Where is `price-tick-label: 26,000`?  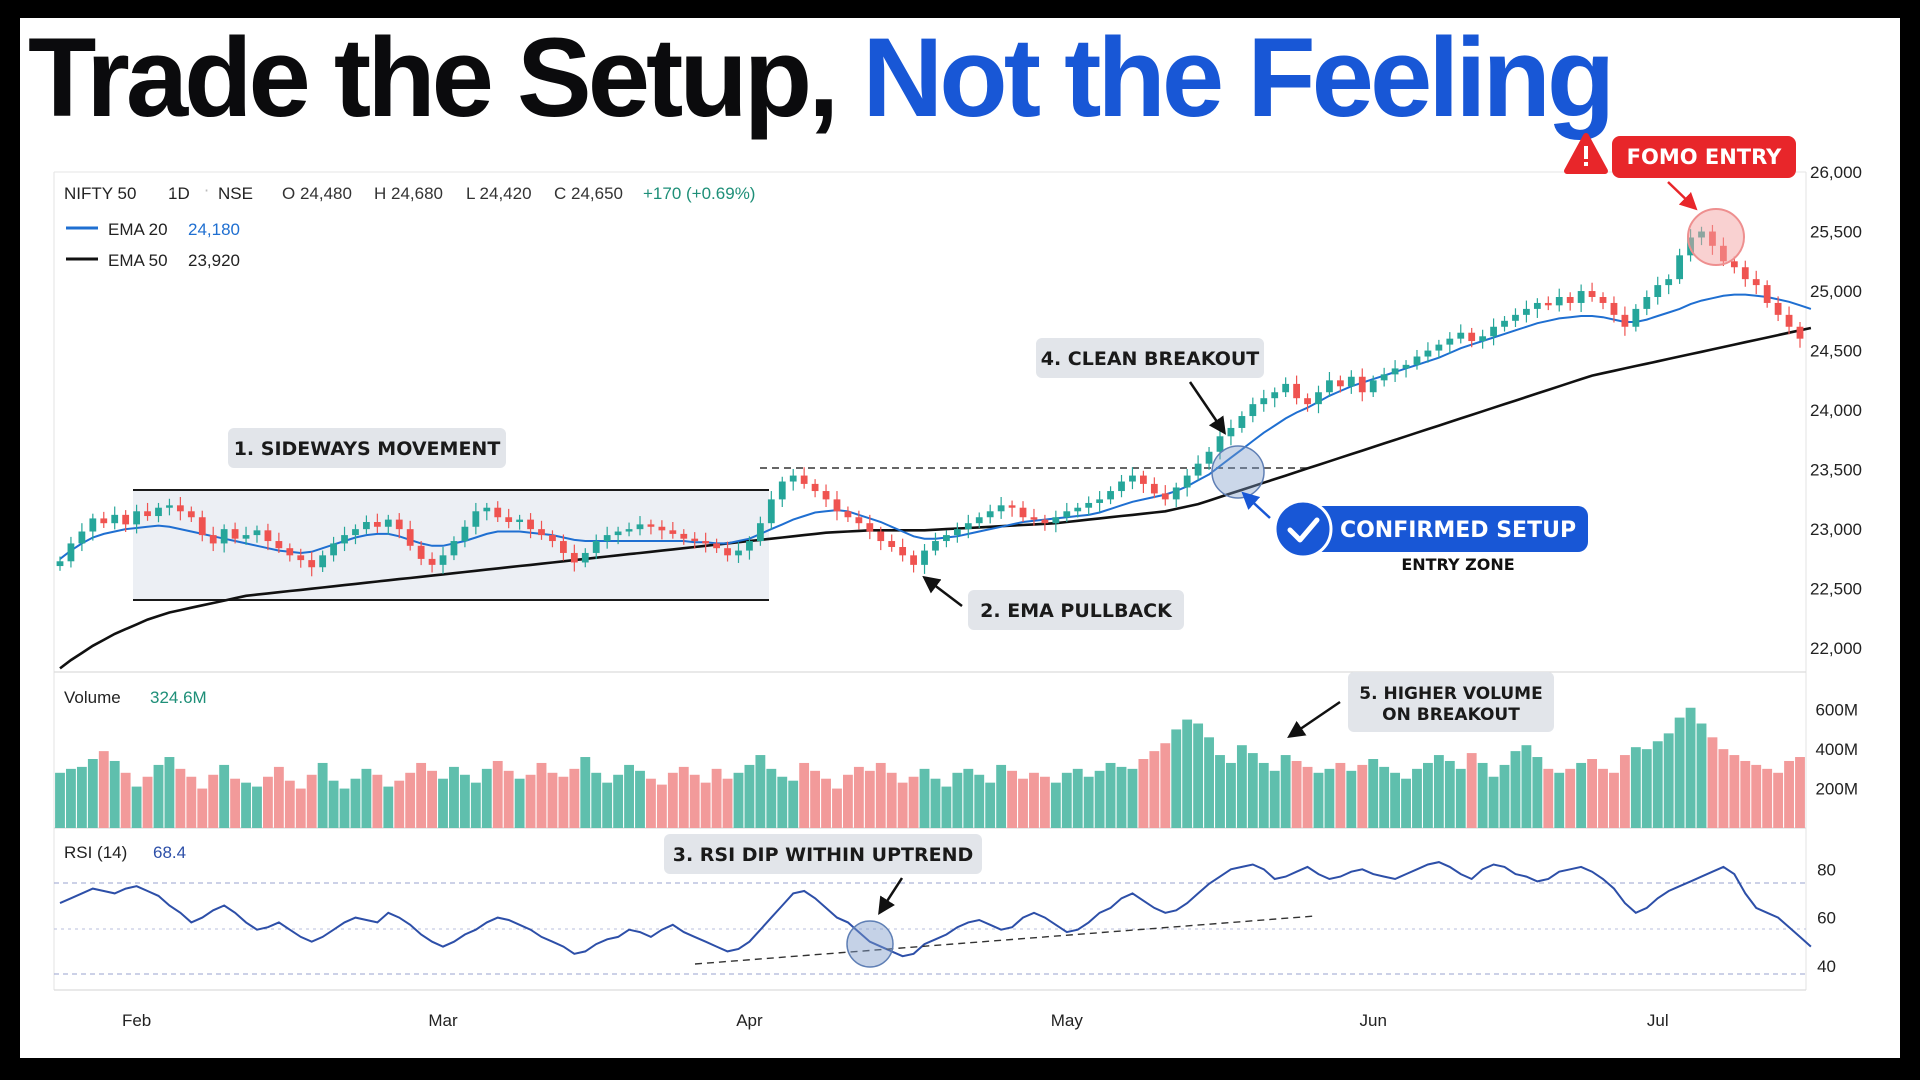
price-tick-label: 26,000 is located at coordinates (1836, 172).